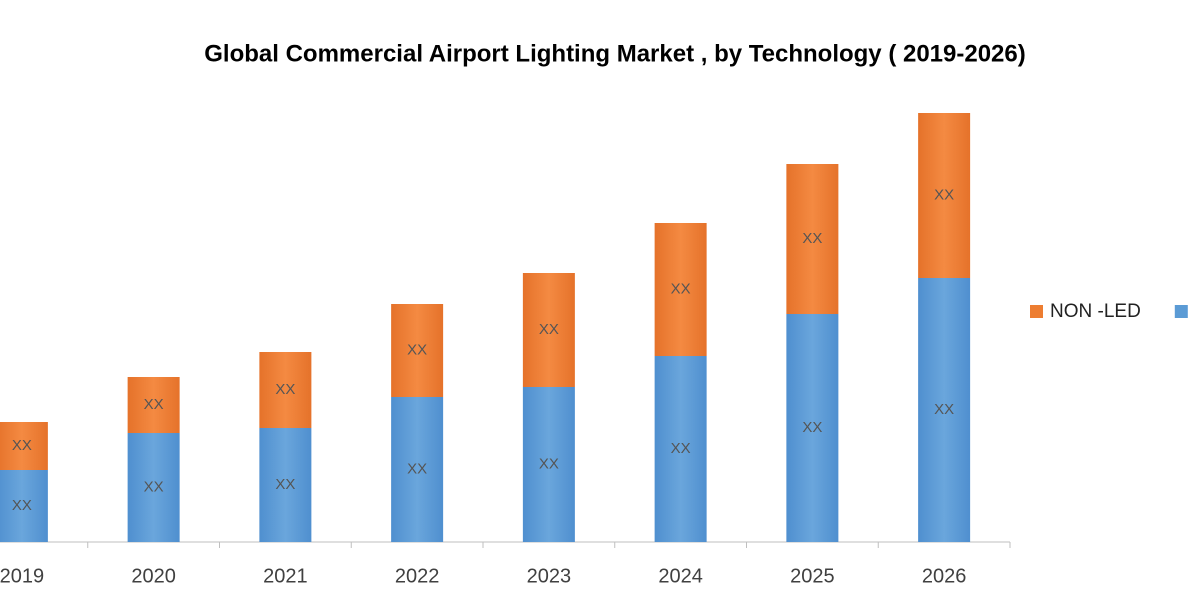  What do you see at coordinates (22, 576) in the screenshot?
I see `x-tick-label: 2019` at bounding box center [22, 576].